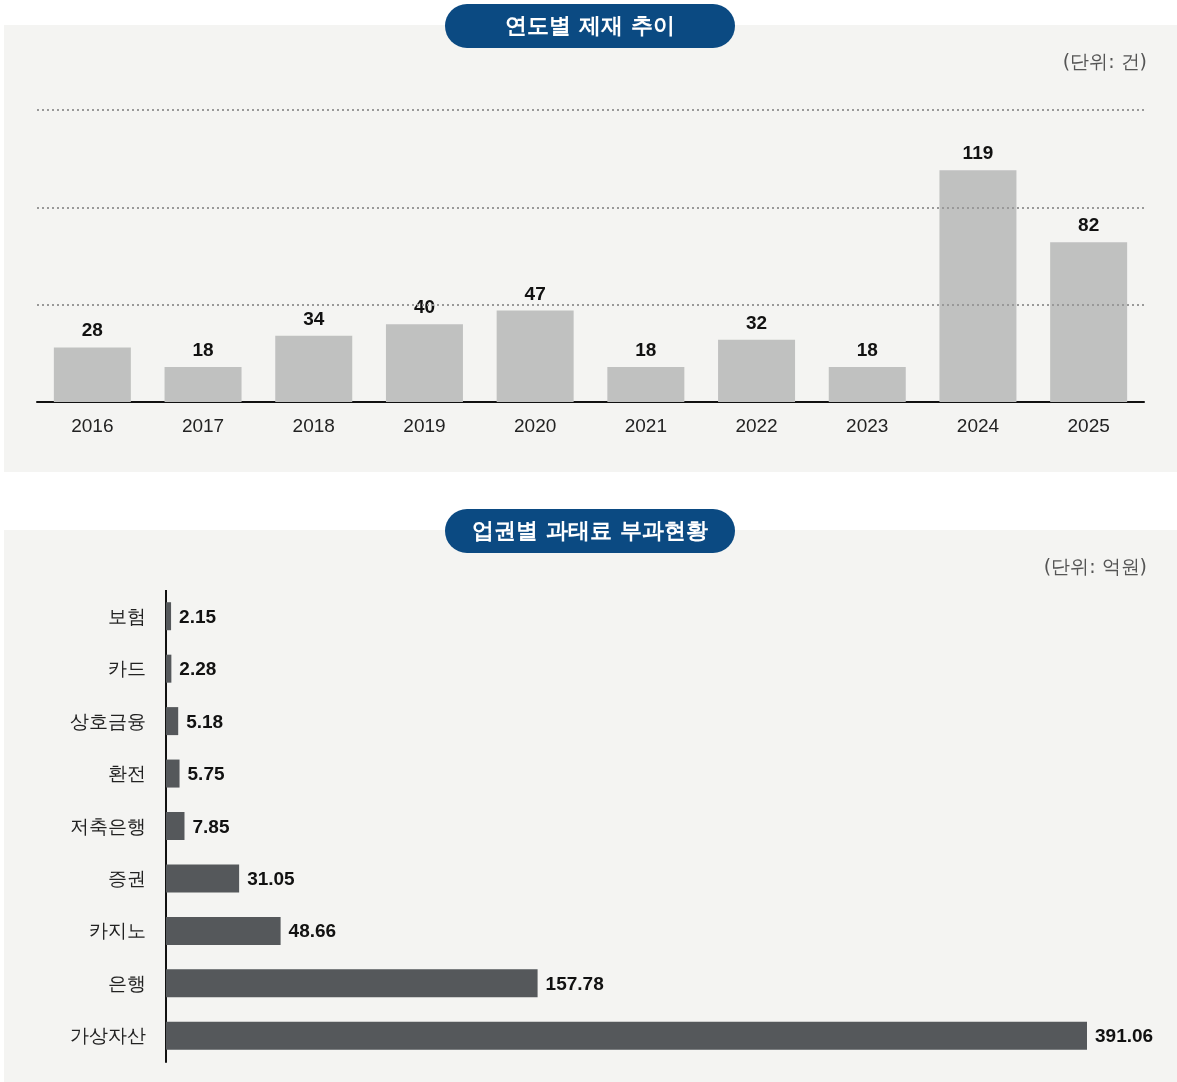 Image resolution: width=1177 pixels, height=1082 pixels. I want to click on chart-title: 업권별 과태료 부과현황, so click(590, 531).